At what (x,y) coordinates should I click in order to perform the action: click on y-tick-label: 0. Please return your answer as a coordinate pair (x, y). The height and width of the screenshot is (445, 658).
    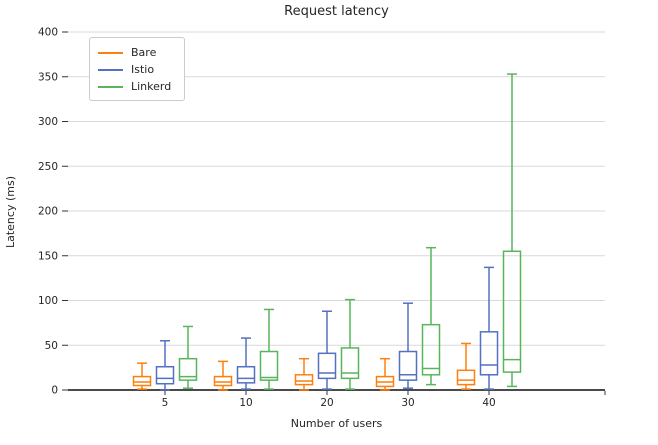
    Looking at the image, I should click on (54, 391).